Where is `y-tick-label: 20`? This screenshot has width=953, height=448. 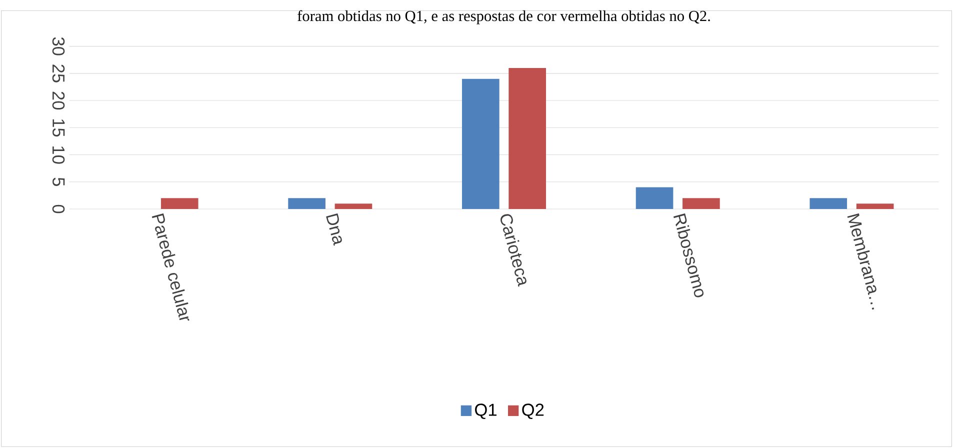
y-tick-label: 20 is located at coordinates (58, 101).